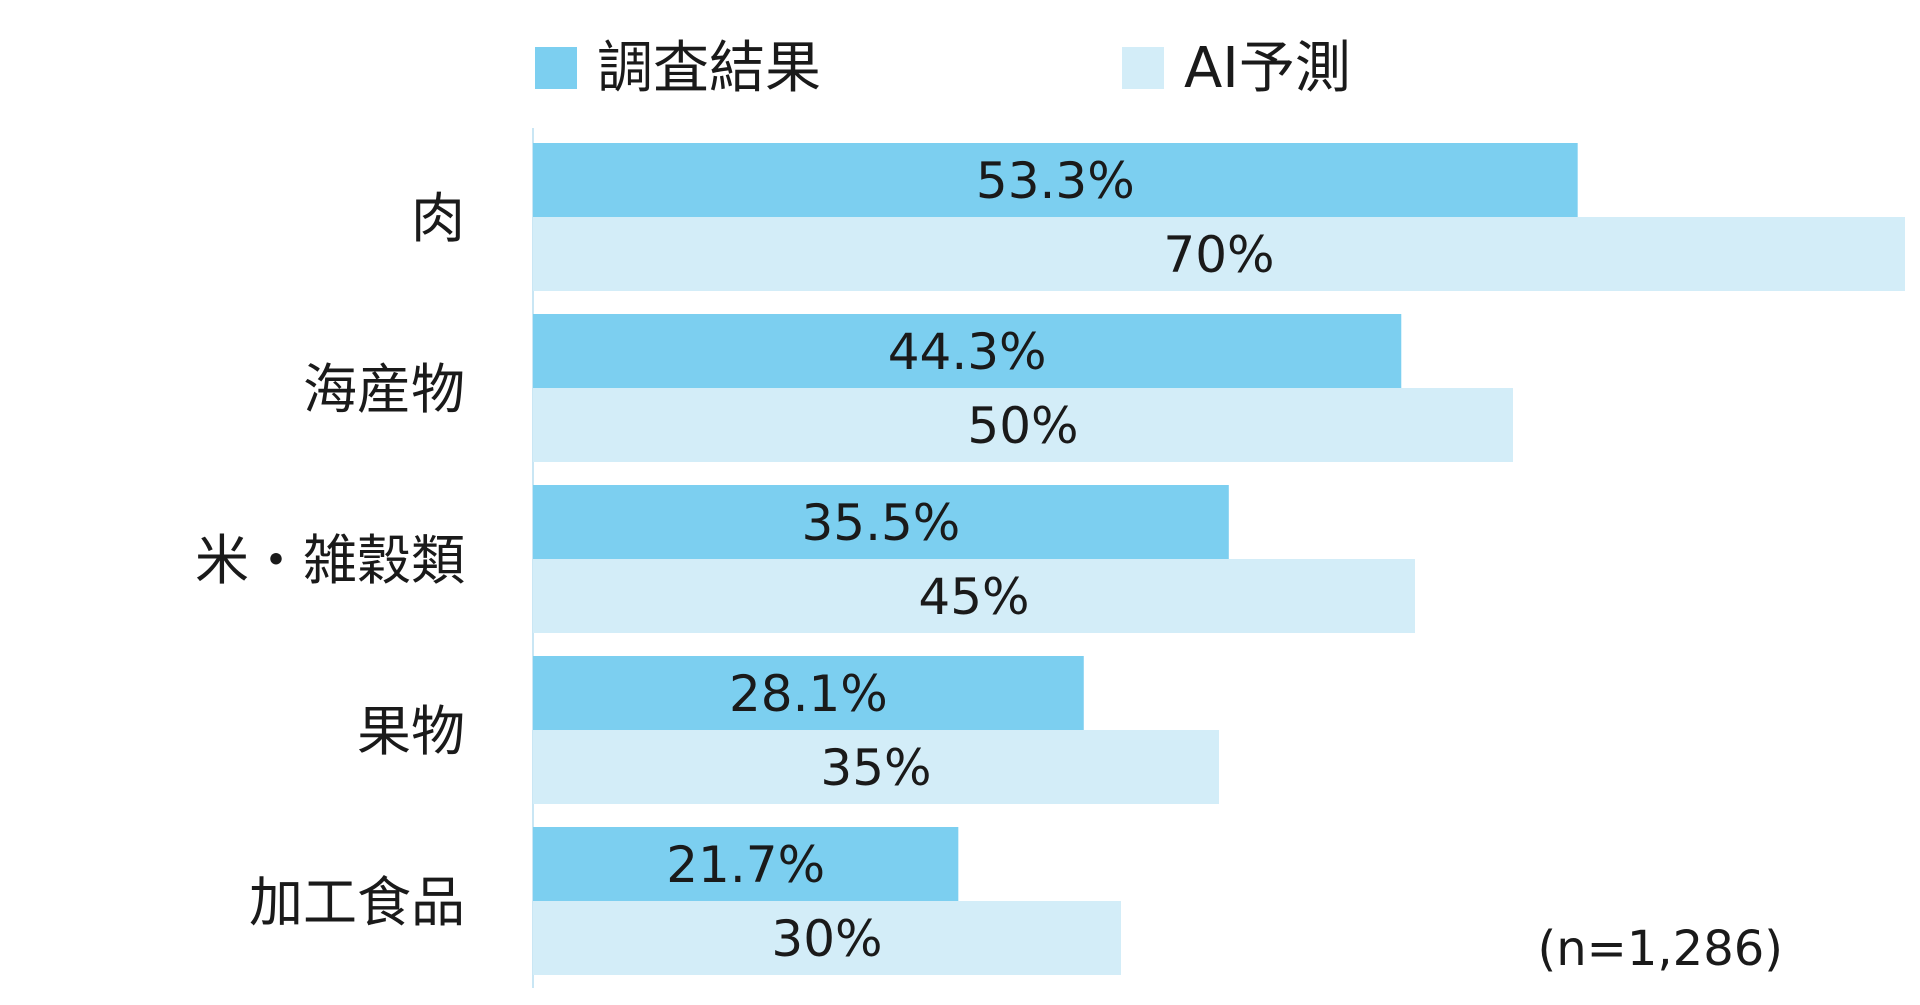  I want to click on data-label-survey-3: 35.5%, so click(880, 523).